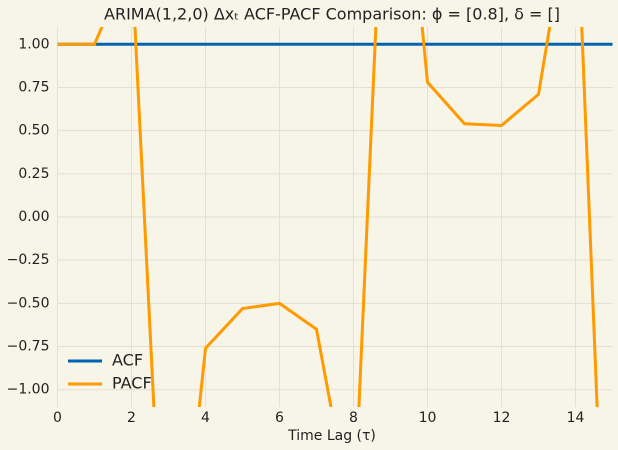  I want to click on x-tick-label: 14, so click(576, 418).